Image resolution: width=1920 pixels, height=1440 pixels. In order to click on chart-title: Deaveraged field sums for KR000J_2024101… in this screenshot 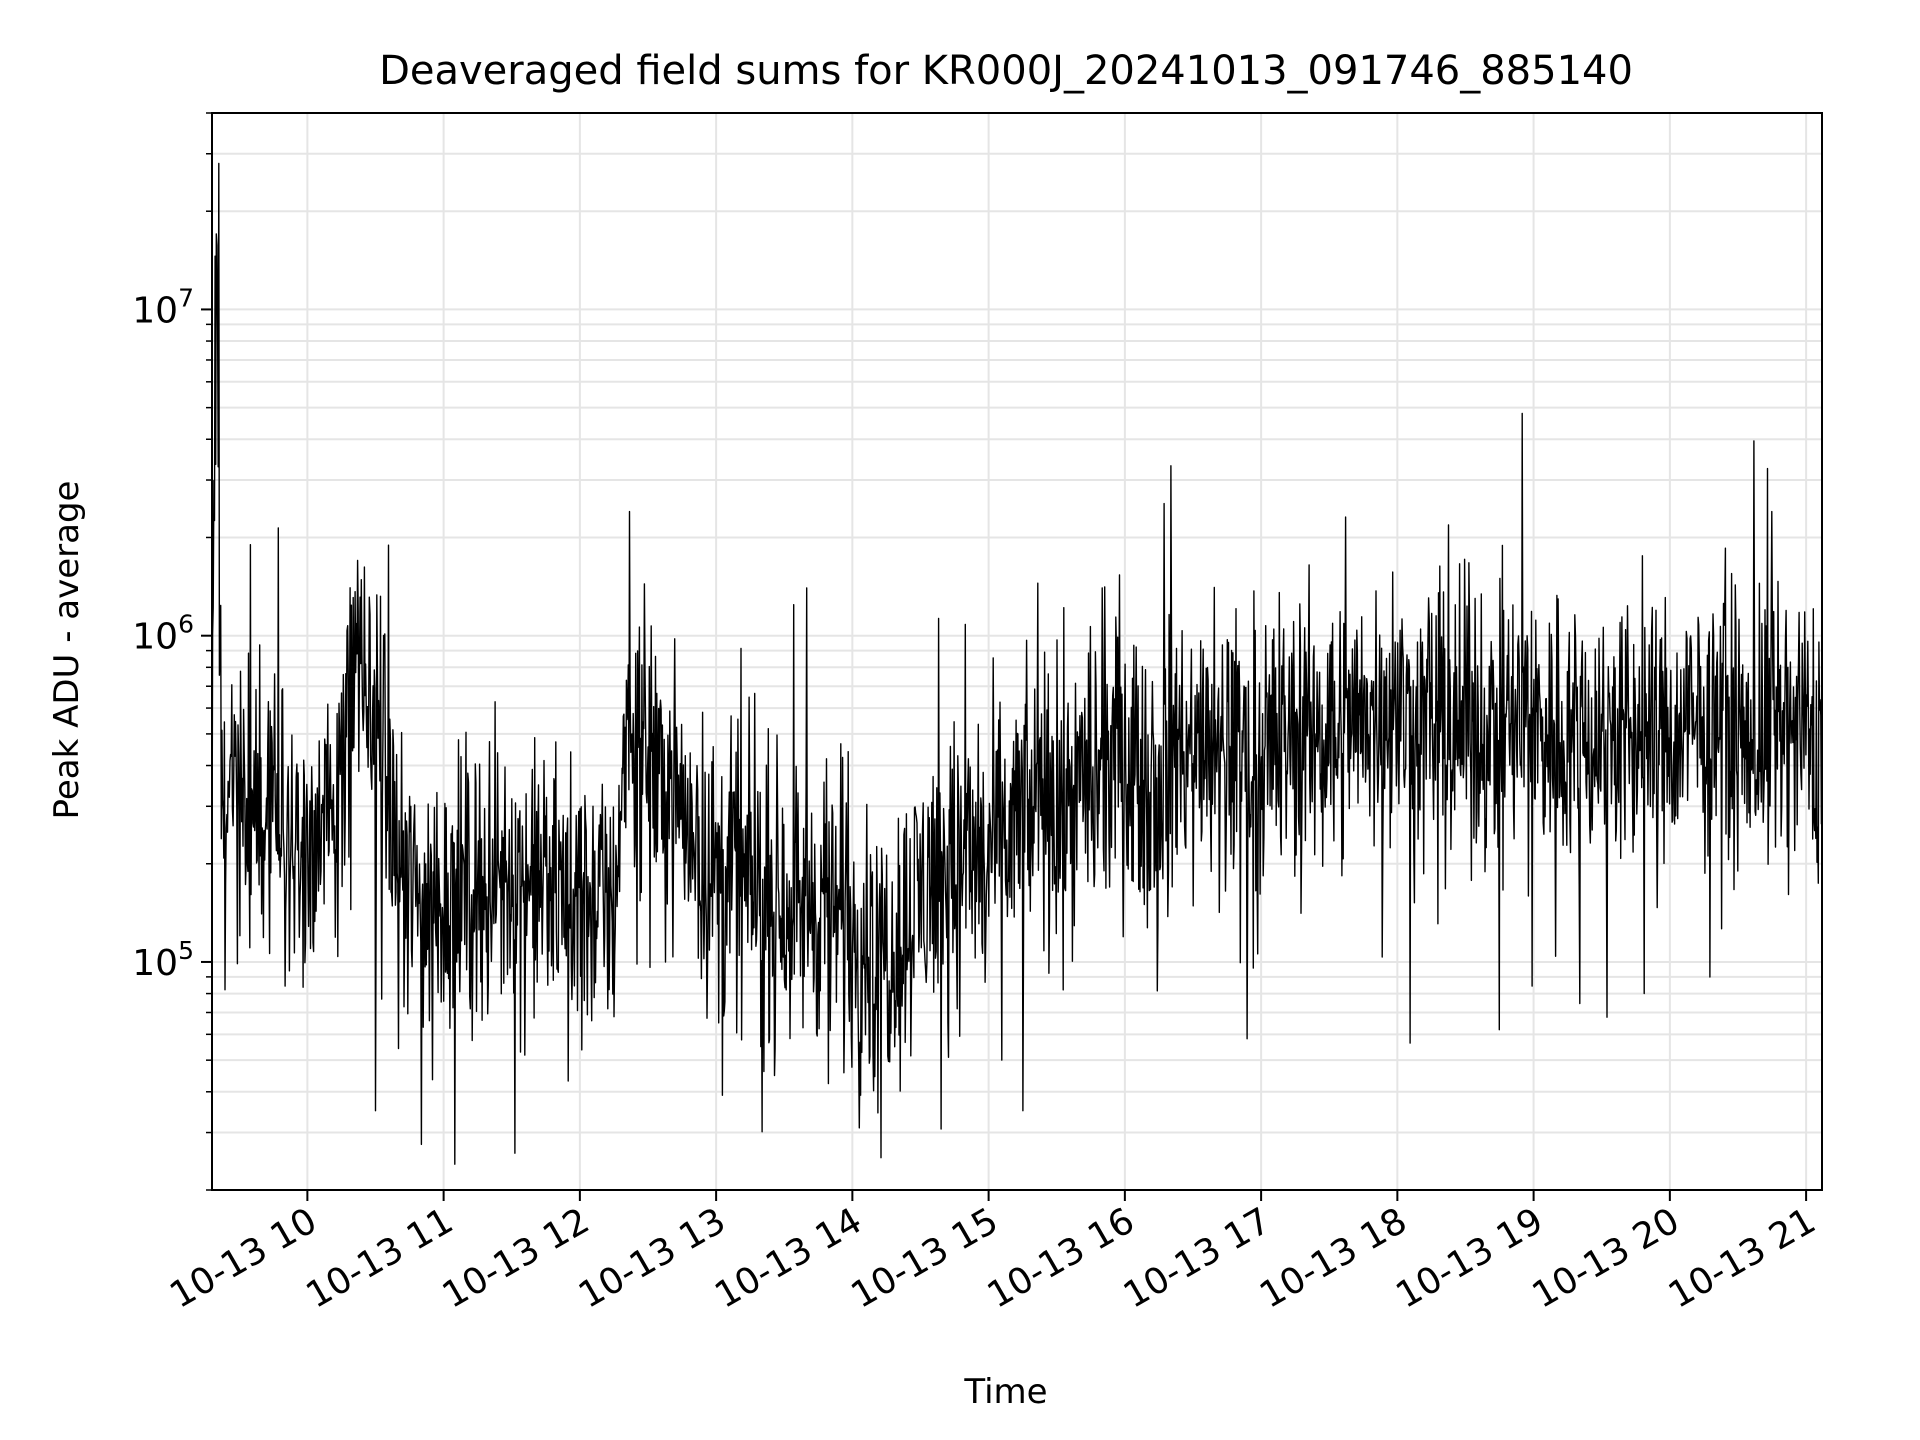, I will do `click(1006, 71)`.